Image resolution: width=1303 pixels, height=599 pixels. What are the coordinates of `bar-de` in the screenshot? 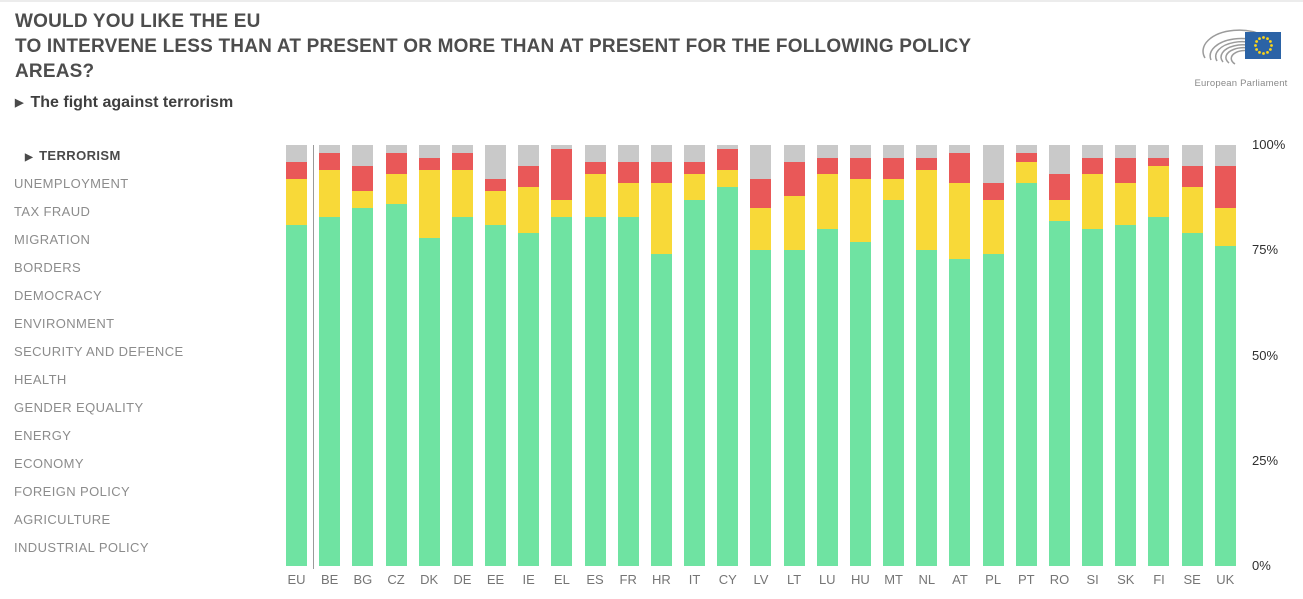 It's located at (462, 355).